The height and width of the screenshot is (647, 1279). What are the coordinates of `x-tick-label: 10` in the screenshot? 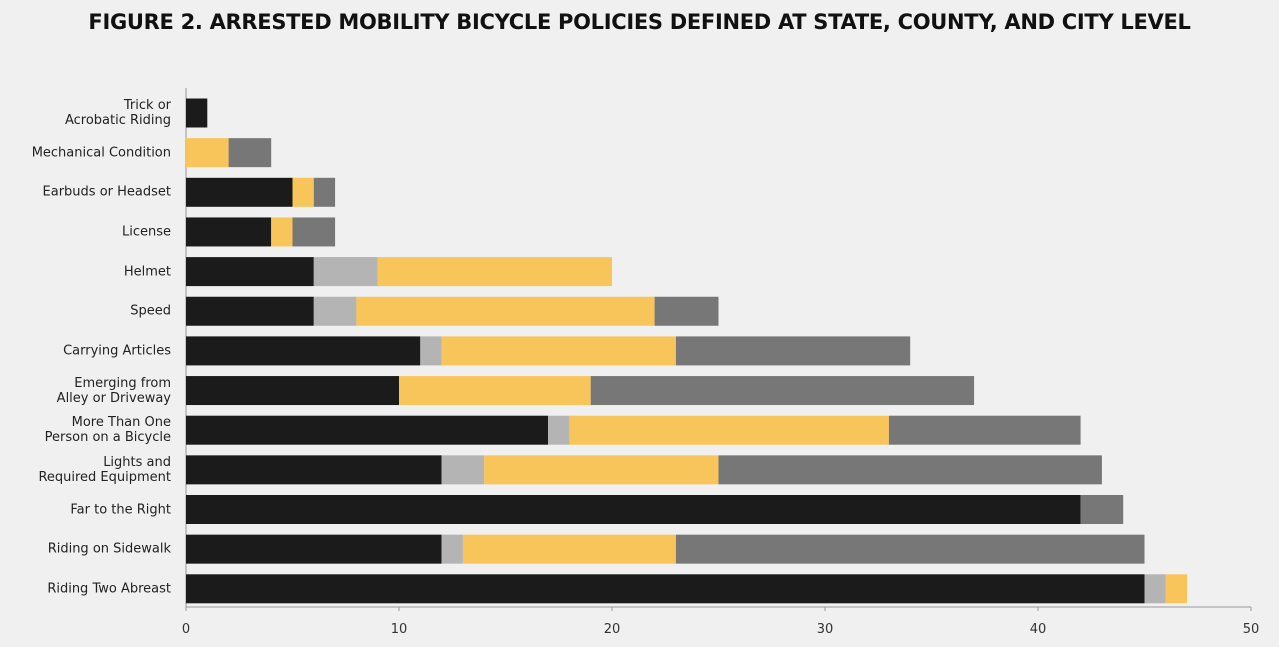 It's located at (399, 629).